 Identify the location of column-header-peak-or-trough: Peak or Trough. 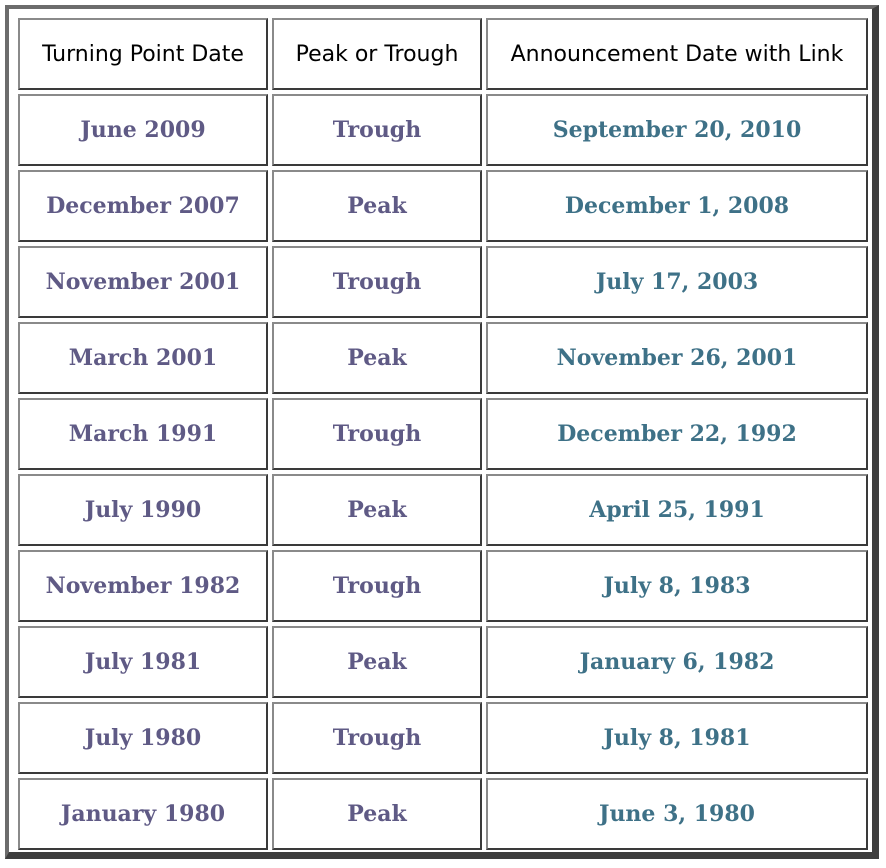
(377, 54).